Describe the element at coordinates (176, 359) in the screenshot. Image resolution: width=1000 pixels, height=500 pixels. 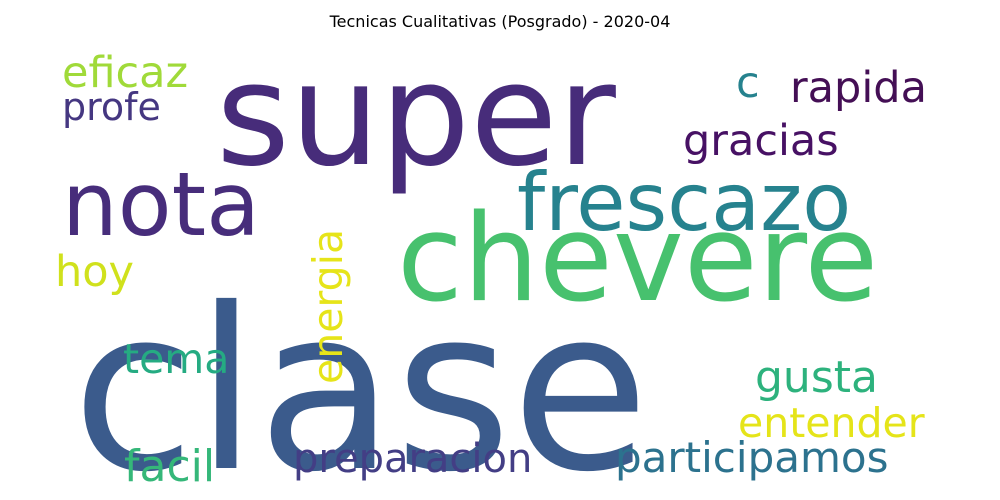
I see `word-tema: tema` at that location.